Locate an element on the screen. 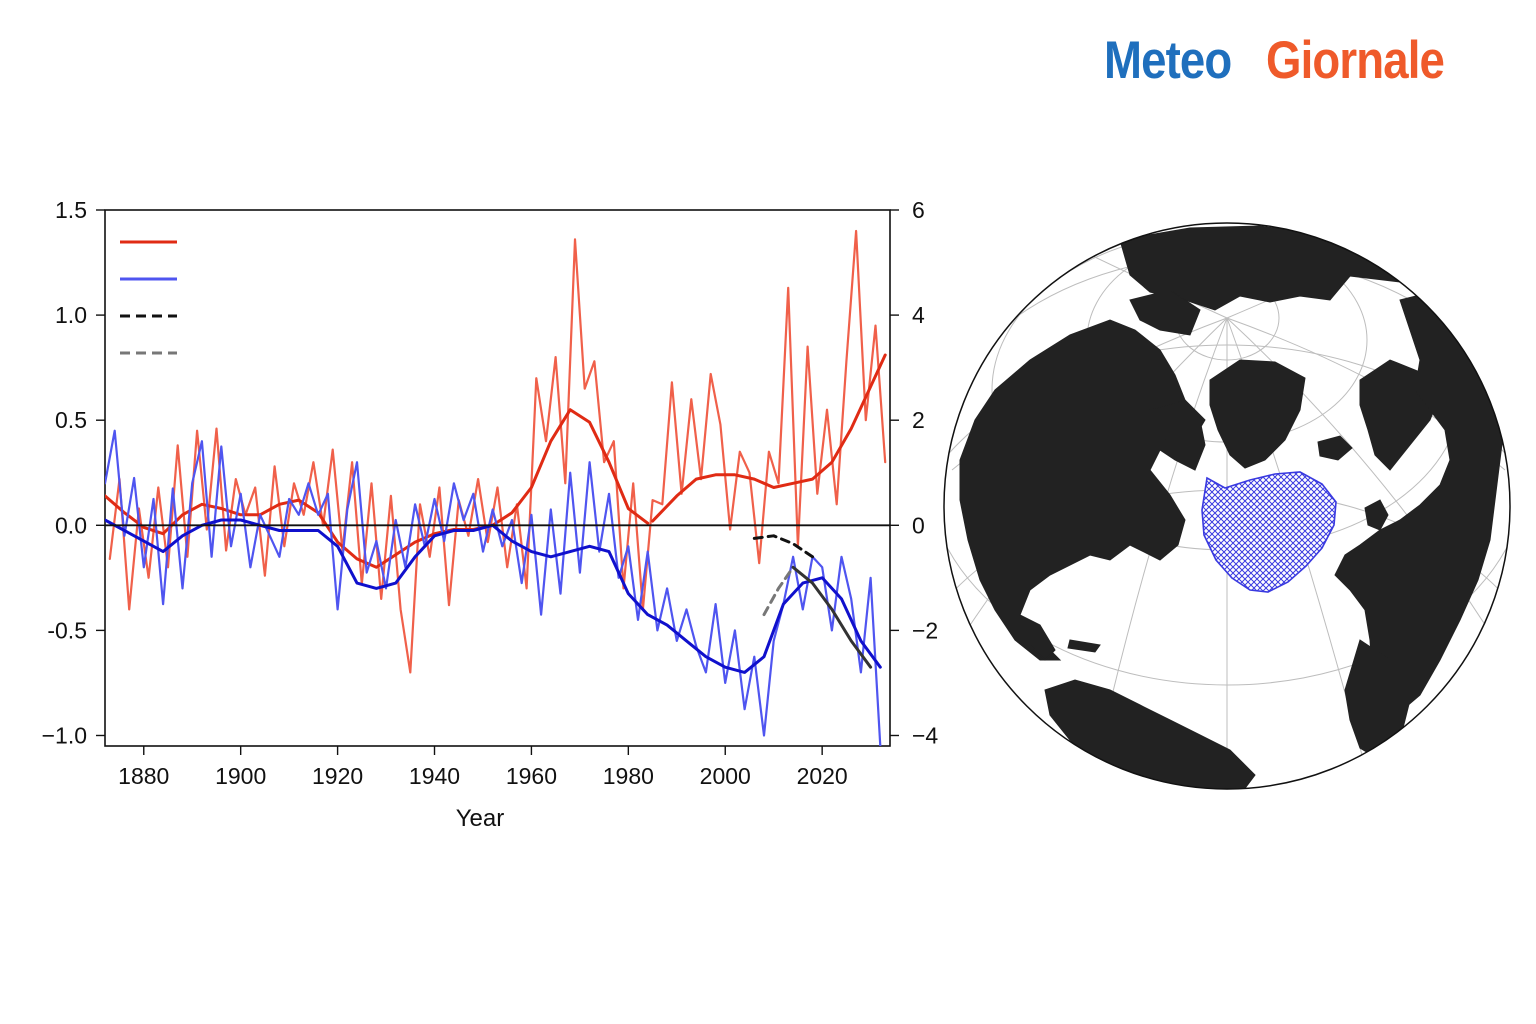  x-tick-label-6: 2000 is located at coordinates (725, 776).